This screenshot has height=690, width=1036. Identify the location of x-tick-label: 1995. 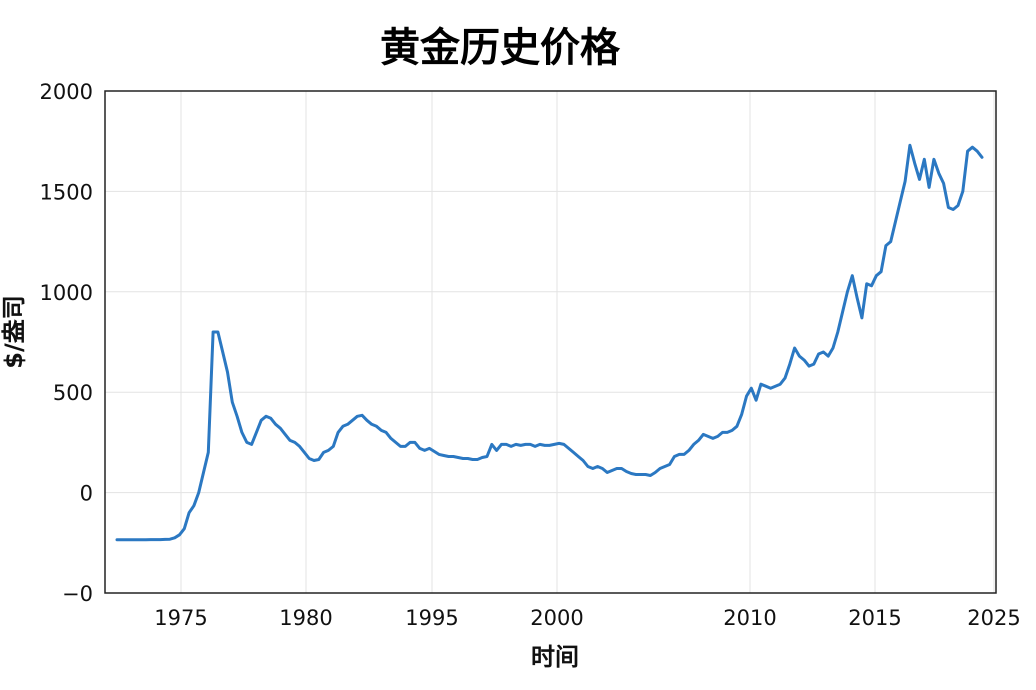
(431, 618).